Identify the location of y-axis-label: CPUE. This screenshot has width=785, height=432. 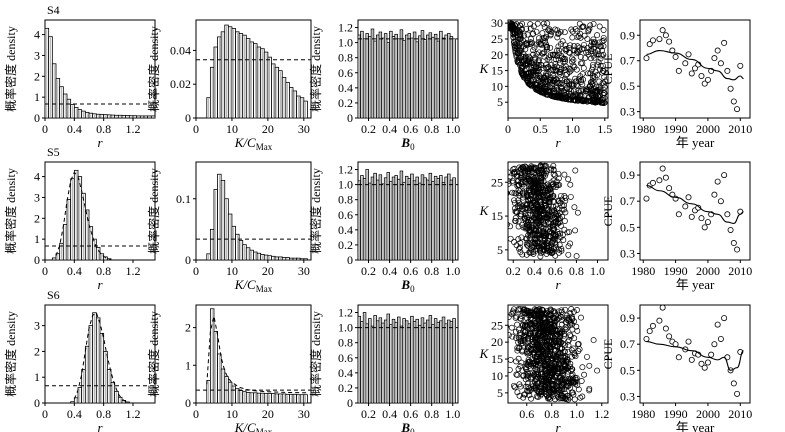
(608, 211).